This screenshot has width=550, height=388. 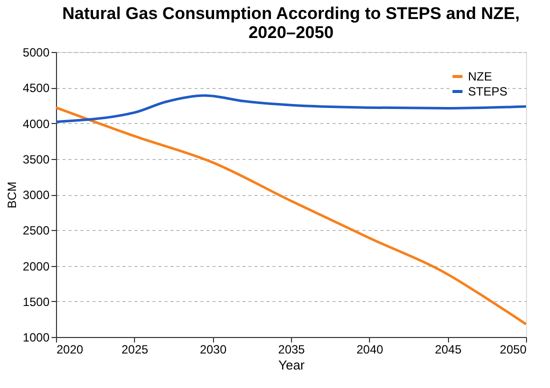 I want to click on x-axis-title: Year, so click(x=292, y=365).